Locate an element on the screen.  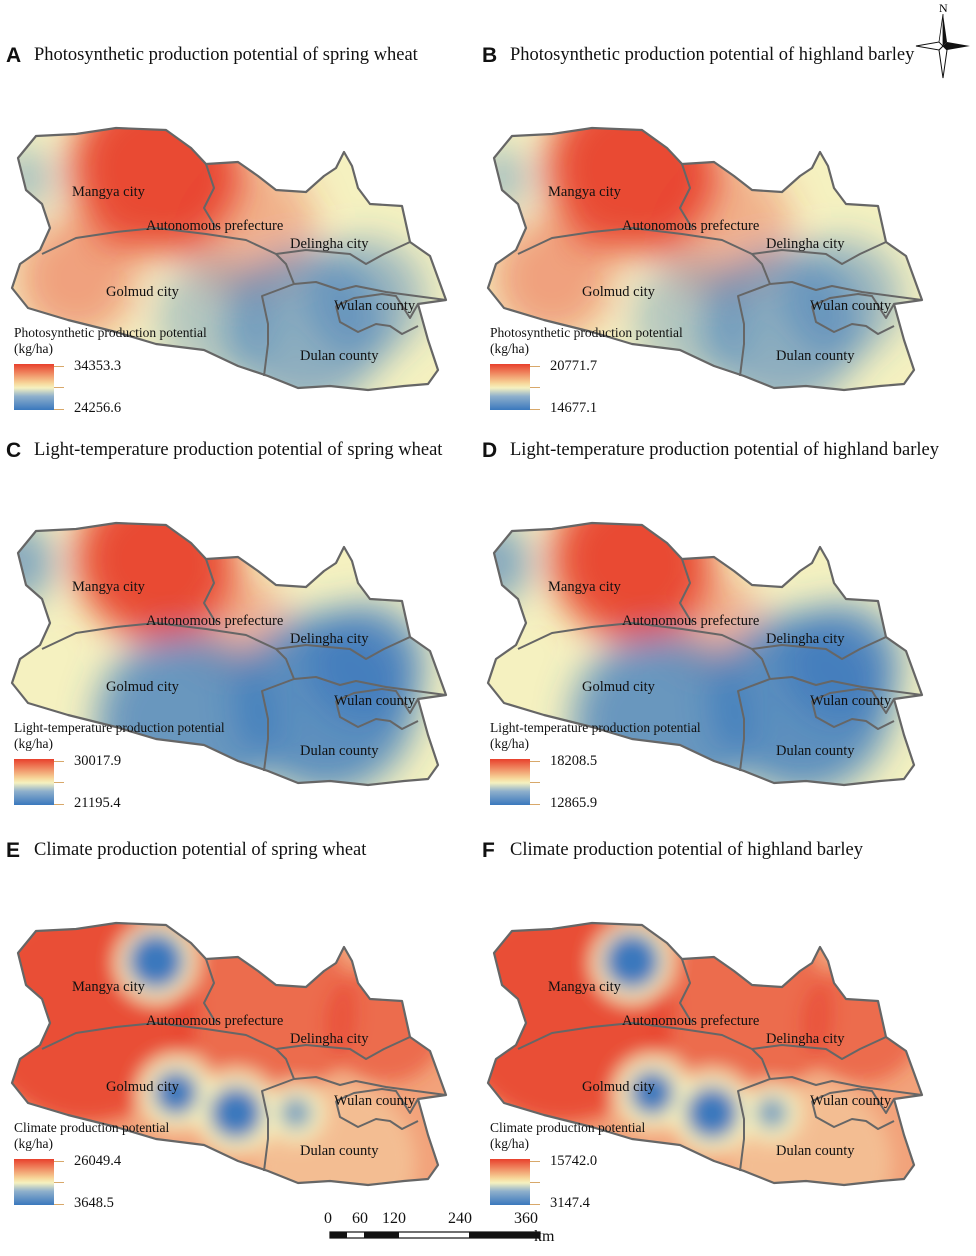
legend-max-value: 34353.3 is located at coordinates (98, 366).